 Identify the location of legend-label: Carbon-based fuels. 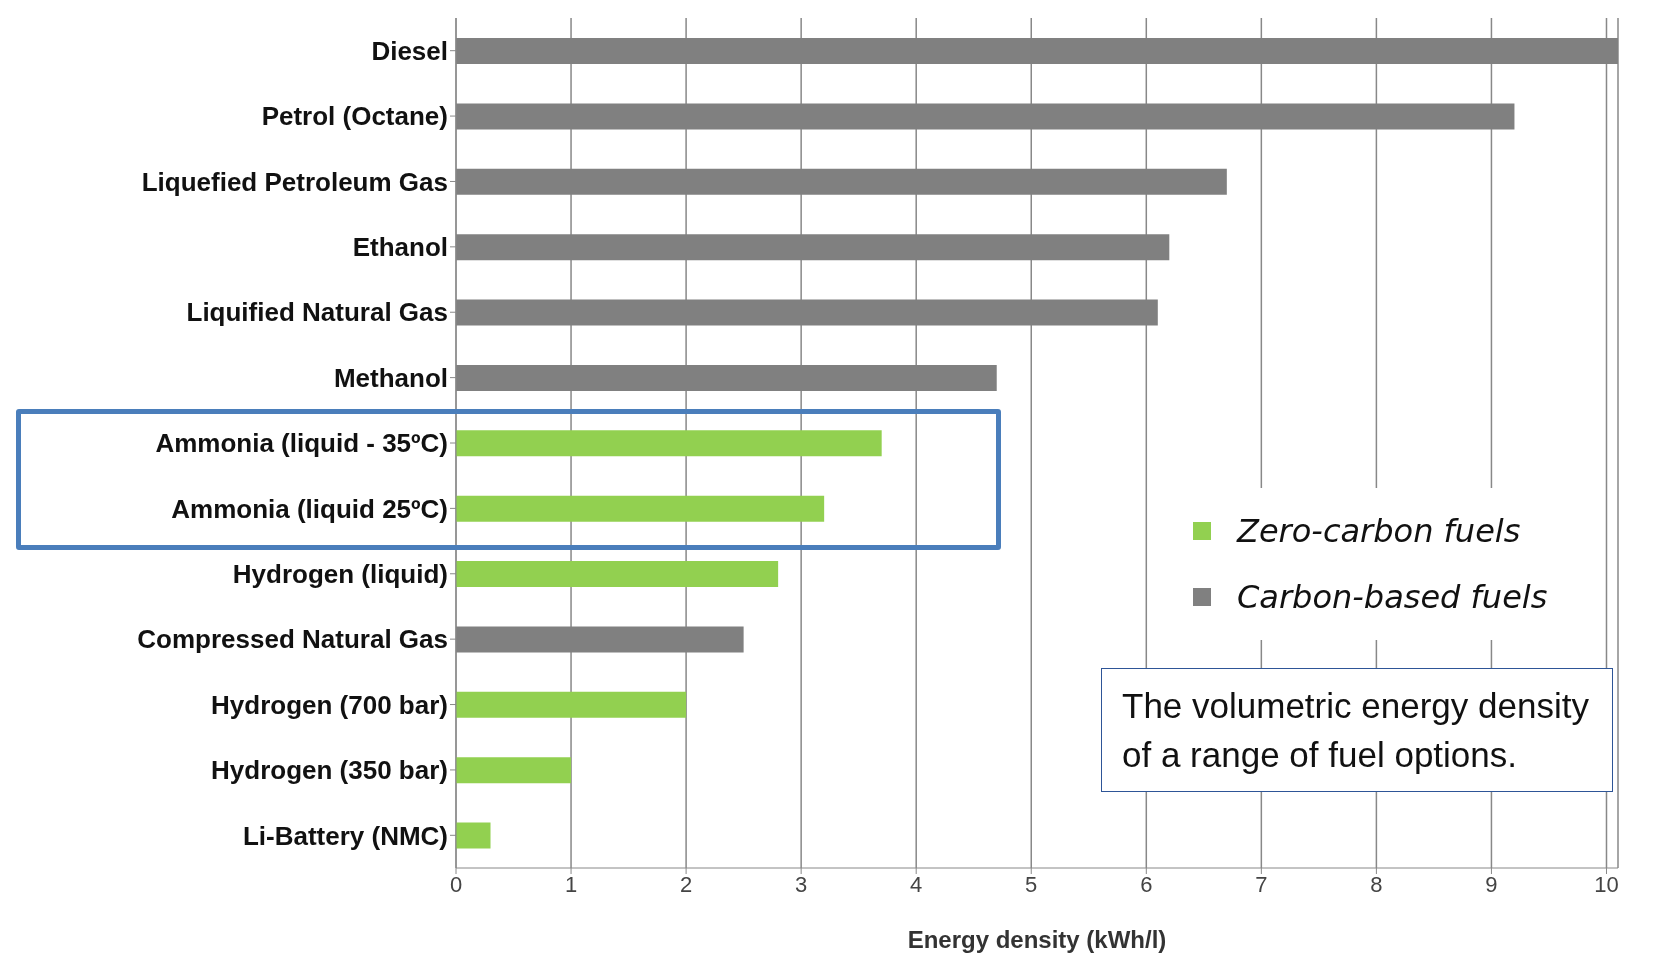
(1392, 597).